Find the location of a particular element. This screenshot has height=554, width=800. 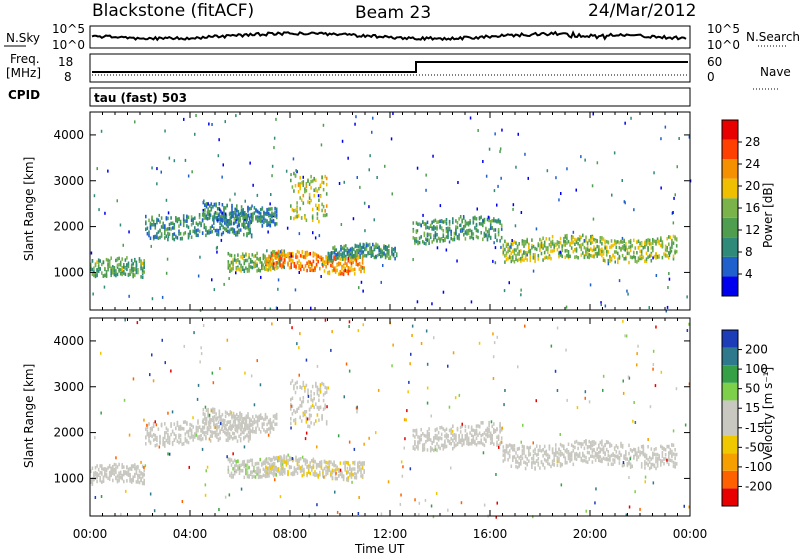

velocity-colorbar-swatch is located at coordinates (730, 409).